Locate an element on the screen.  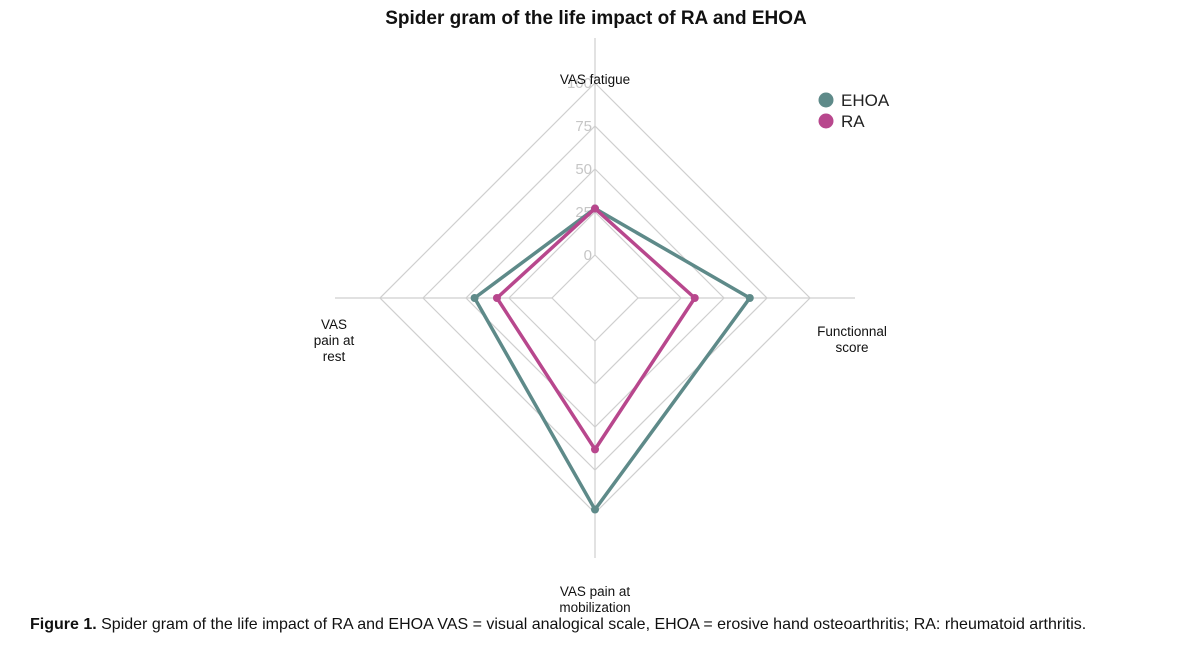
axis-label: VAS pain at mobilization is located at coordinates (594, 599).